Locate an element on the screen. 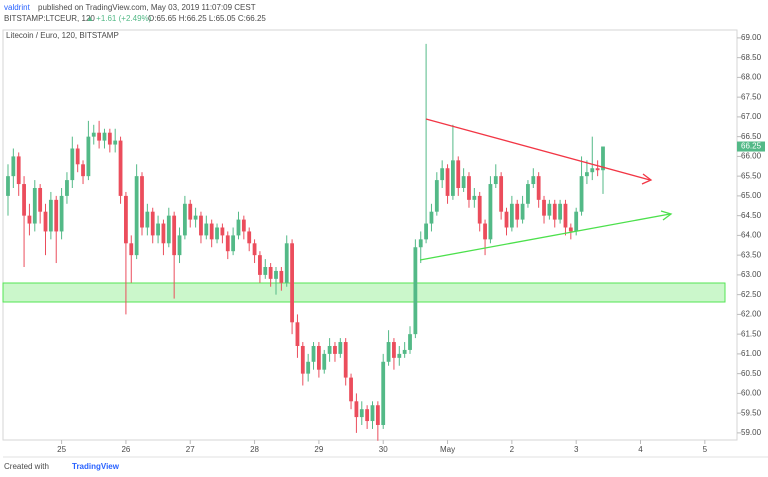 Image resolution: width=768 pixels, height=477 pixels. support-line is located at coordinates (545, 237).